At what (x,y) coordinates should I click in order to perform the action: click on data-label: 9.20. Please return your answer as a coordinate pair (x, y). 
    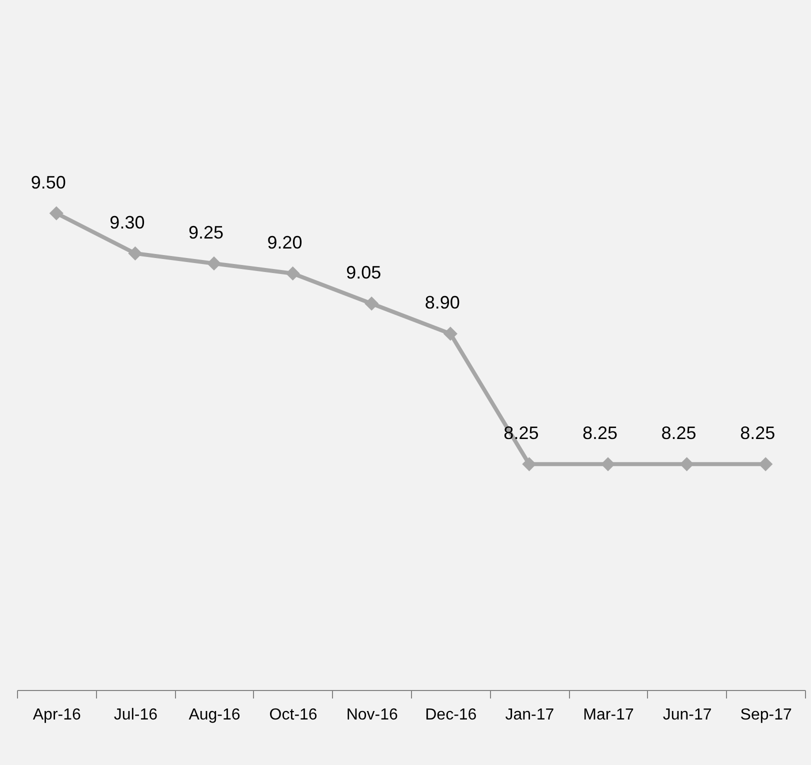
    Looking at the image, I should click on (284, 242).